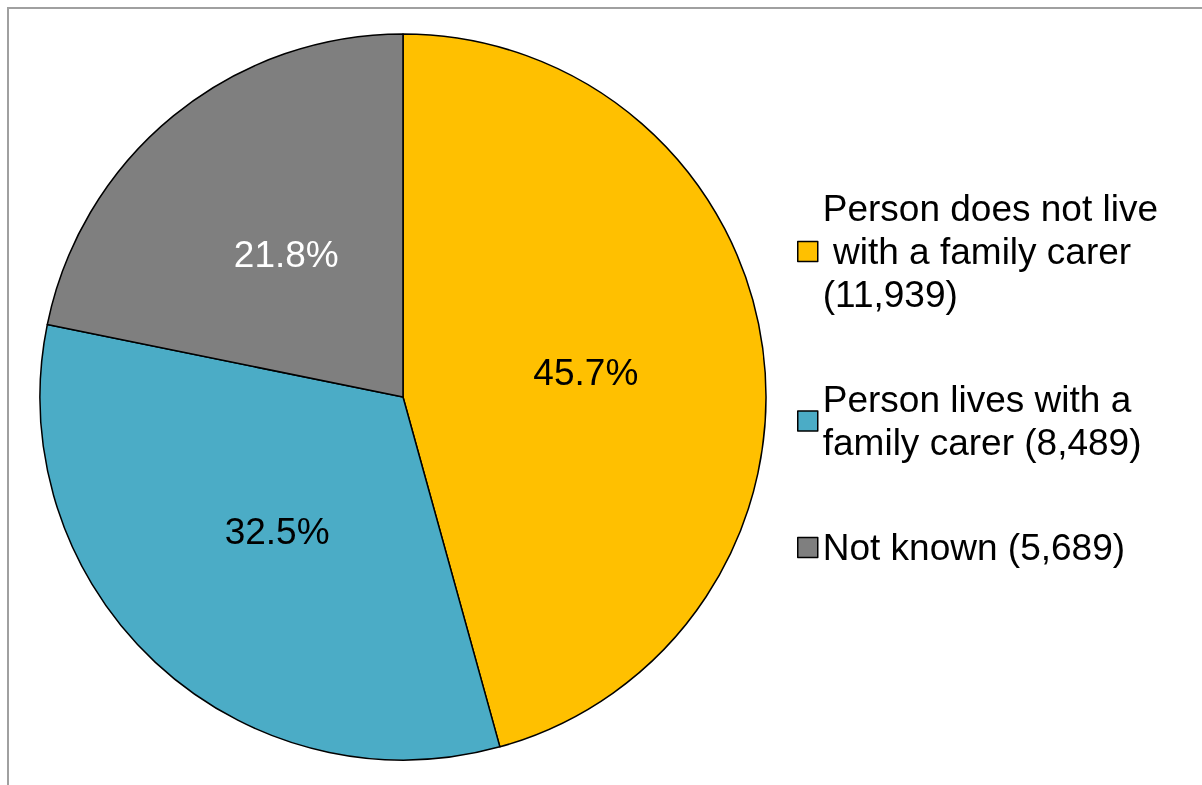 This screenshot has width=1202, height=785. Describe the element at coordinates (586, 372) in the screenshot. I see `data-label: 45.7%` at that location.